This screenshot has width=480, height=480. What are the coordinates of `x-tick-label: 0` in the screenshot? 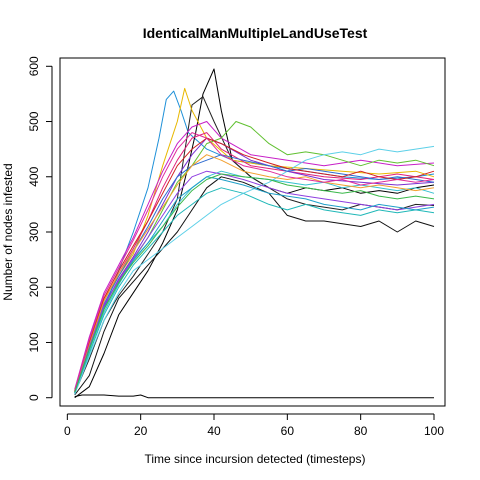 It's located at (67, 431).